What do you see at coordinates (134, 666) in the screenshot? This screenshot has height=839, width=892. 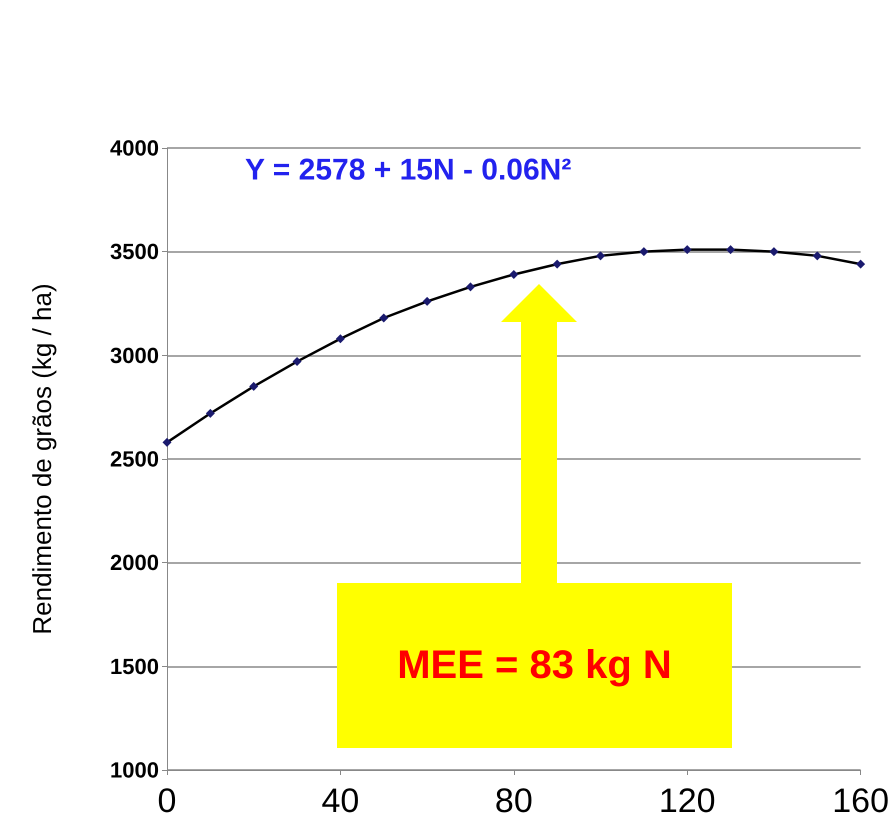 I see `y-tick-label: 1500` at bounding box center [134, 666].